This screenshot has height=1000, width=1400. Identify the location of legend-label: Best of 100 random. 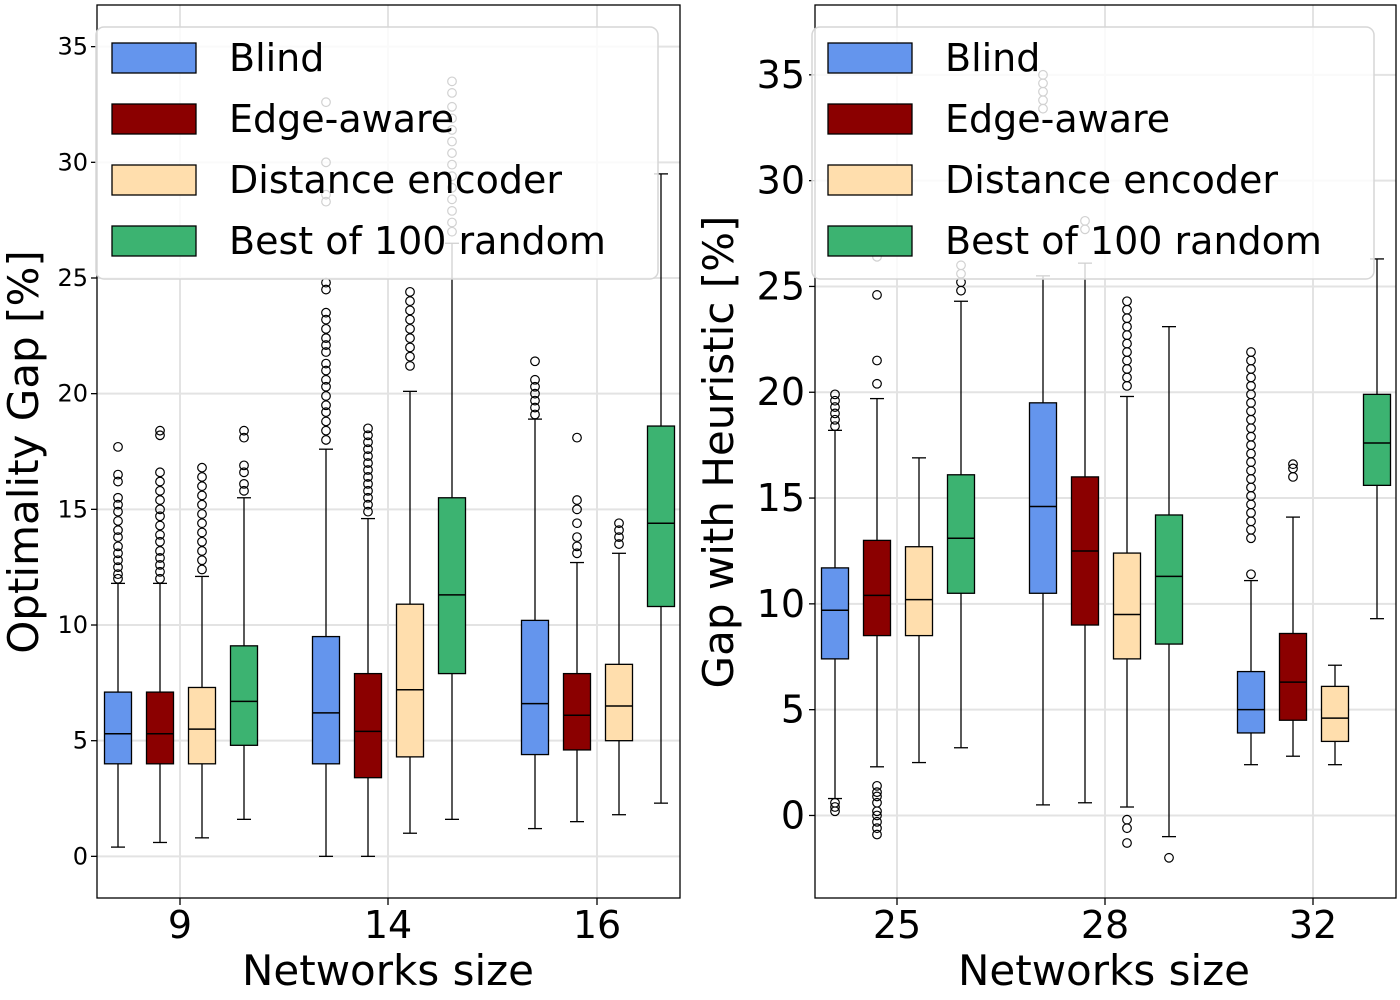
(417, 241).